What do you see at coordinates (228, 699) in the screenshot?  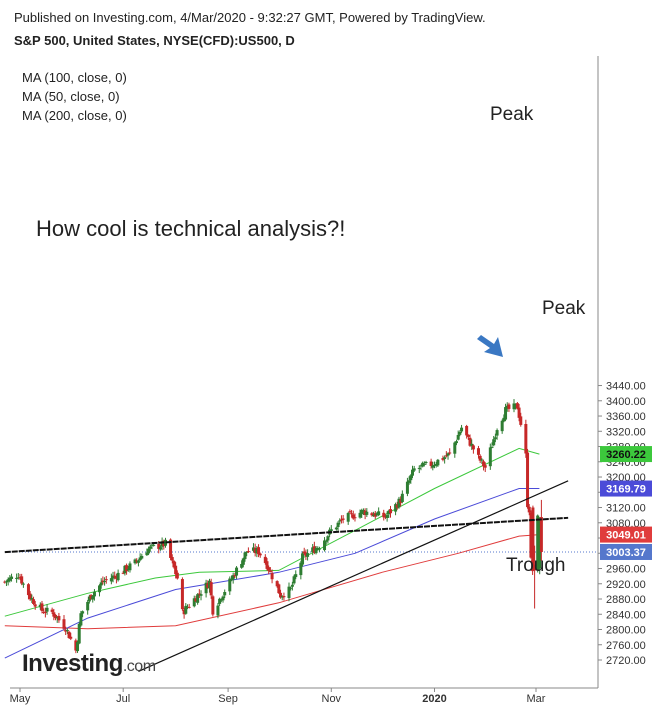 I see `x-tick-label: Sep` at bounding box center [228, 699].